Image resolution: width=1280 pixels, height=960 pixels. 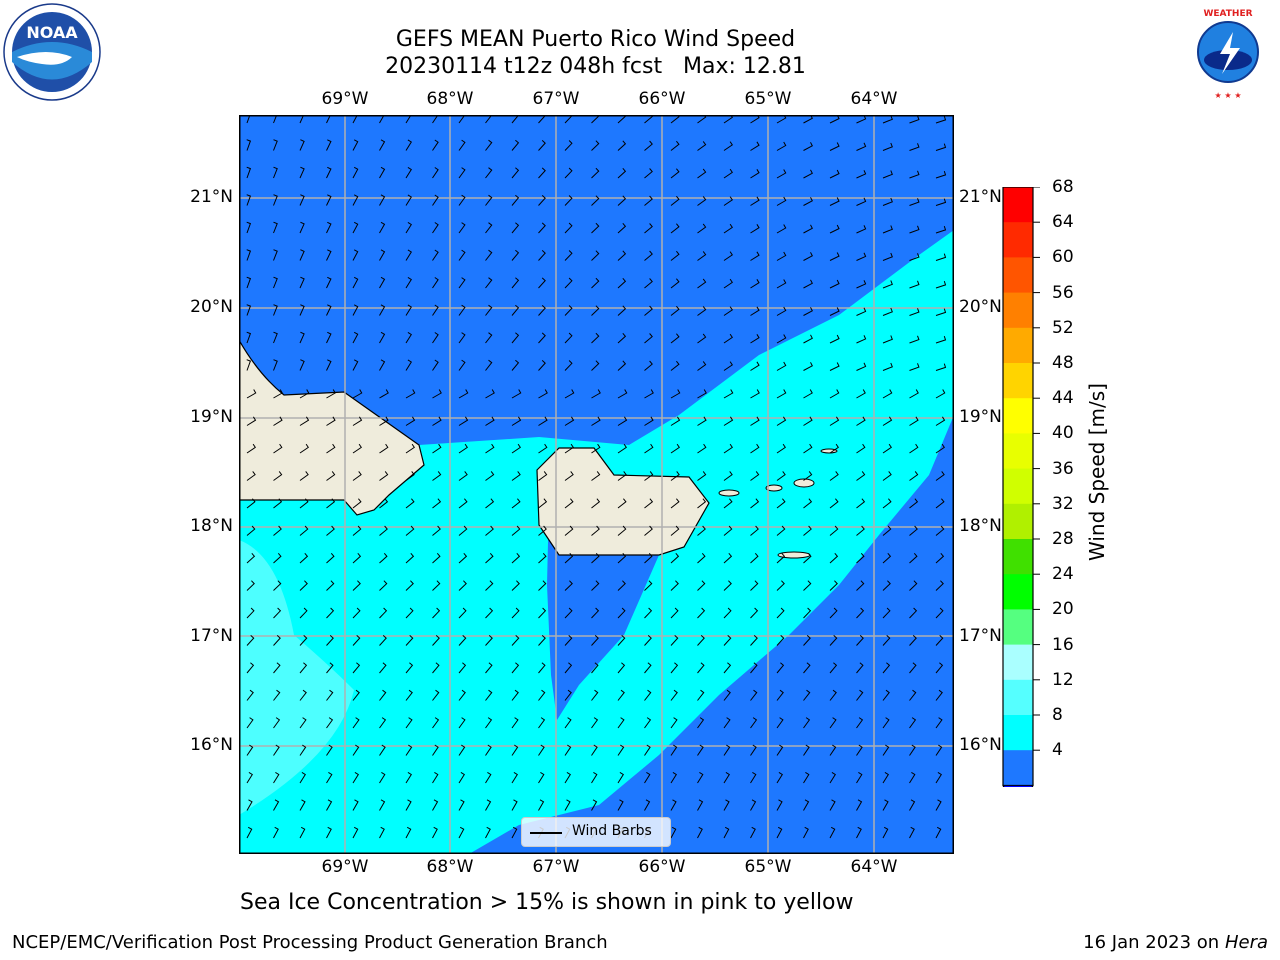 I want to click on lon-label-top: 64°W, so click(x=874, y=99).